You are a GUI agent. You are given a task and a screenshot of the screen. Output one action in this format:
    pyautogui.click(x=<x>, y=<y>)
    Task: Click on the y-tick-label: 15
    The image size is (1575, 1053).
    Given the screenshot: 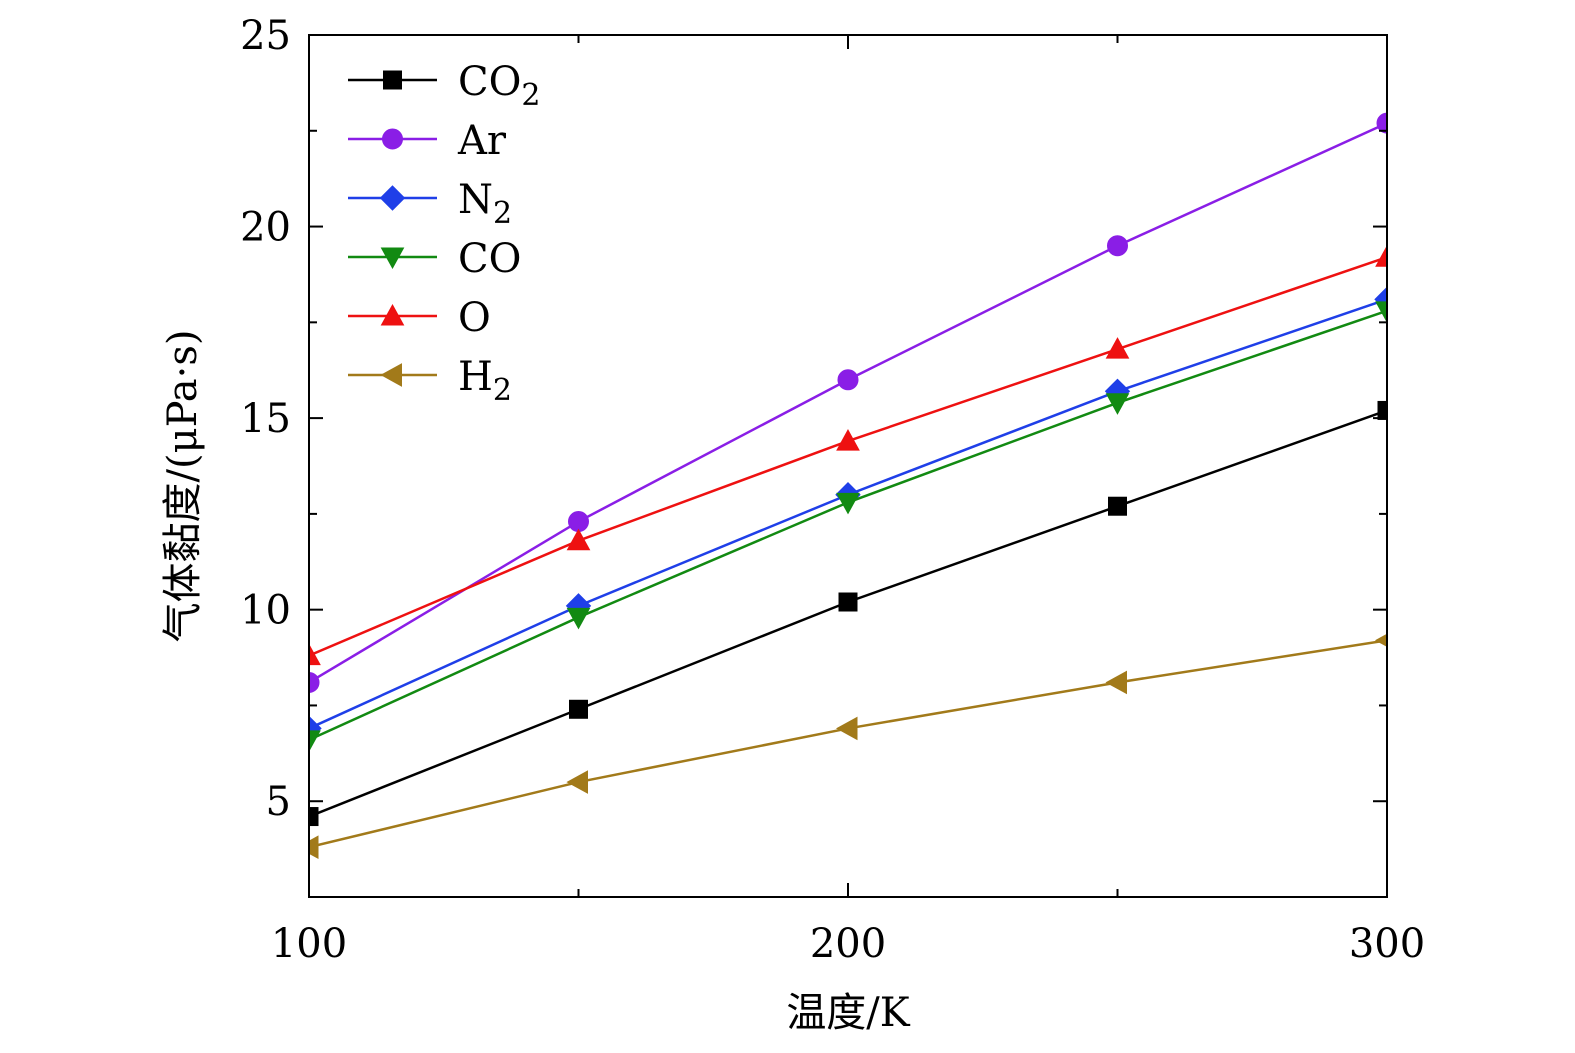 What is the action you would take?
    pyautogui.click(x=265, y=419)
    